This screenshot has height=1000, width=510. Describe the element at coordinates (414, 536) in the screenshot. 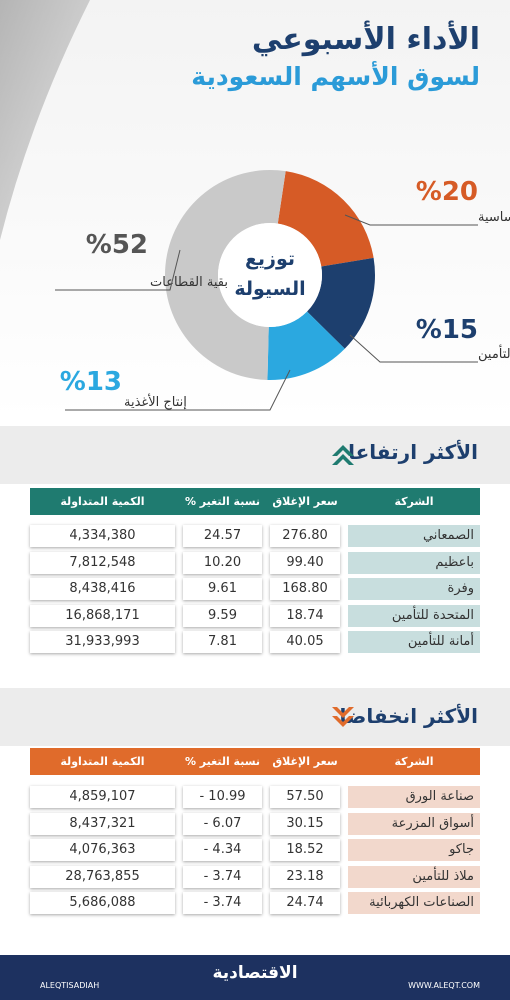

I see `company-cell: الصمعاني` at that location.